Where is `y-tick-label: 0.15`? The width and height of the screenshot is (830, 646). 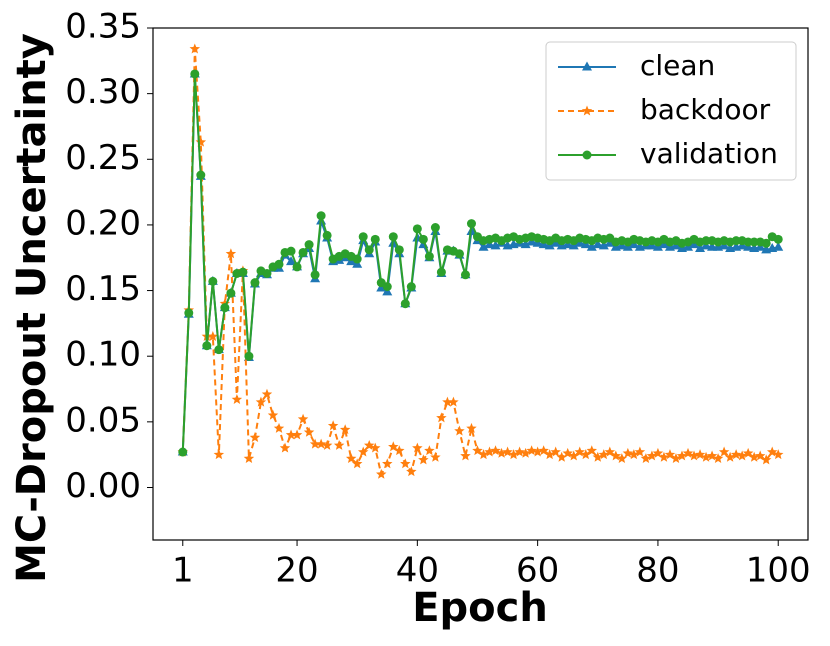 y-tick-label: 0.15 is located at coordinates (103, 289).